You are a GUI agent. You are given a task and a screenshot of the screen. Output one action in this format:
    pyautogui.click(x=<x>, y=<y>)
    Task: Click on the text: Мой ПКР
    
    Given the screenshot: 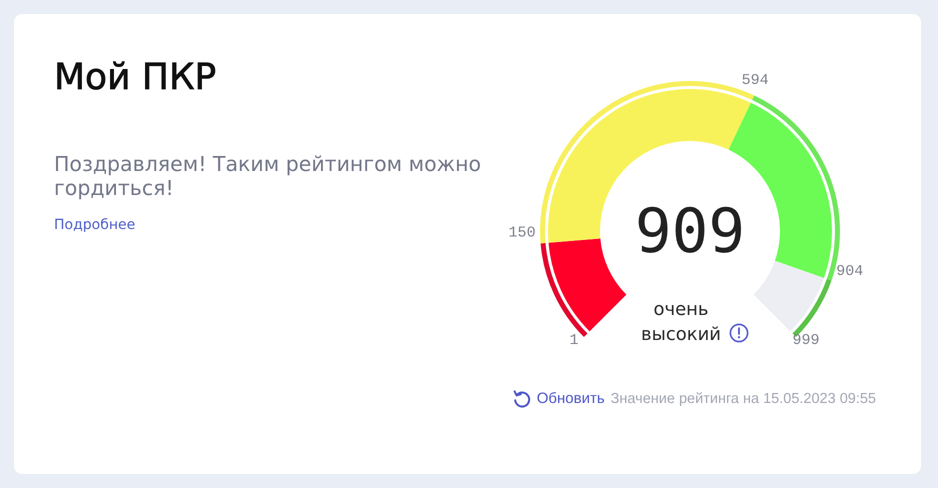 What is the action you would take?
    pyautogui.click(x=135, y=78)
    